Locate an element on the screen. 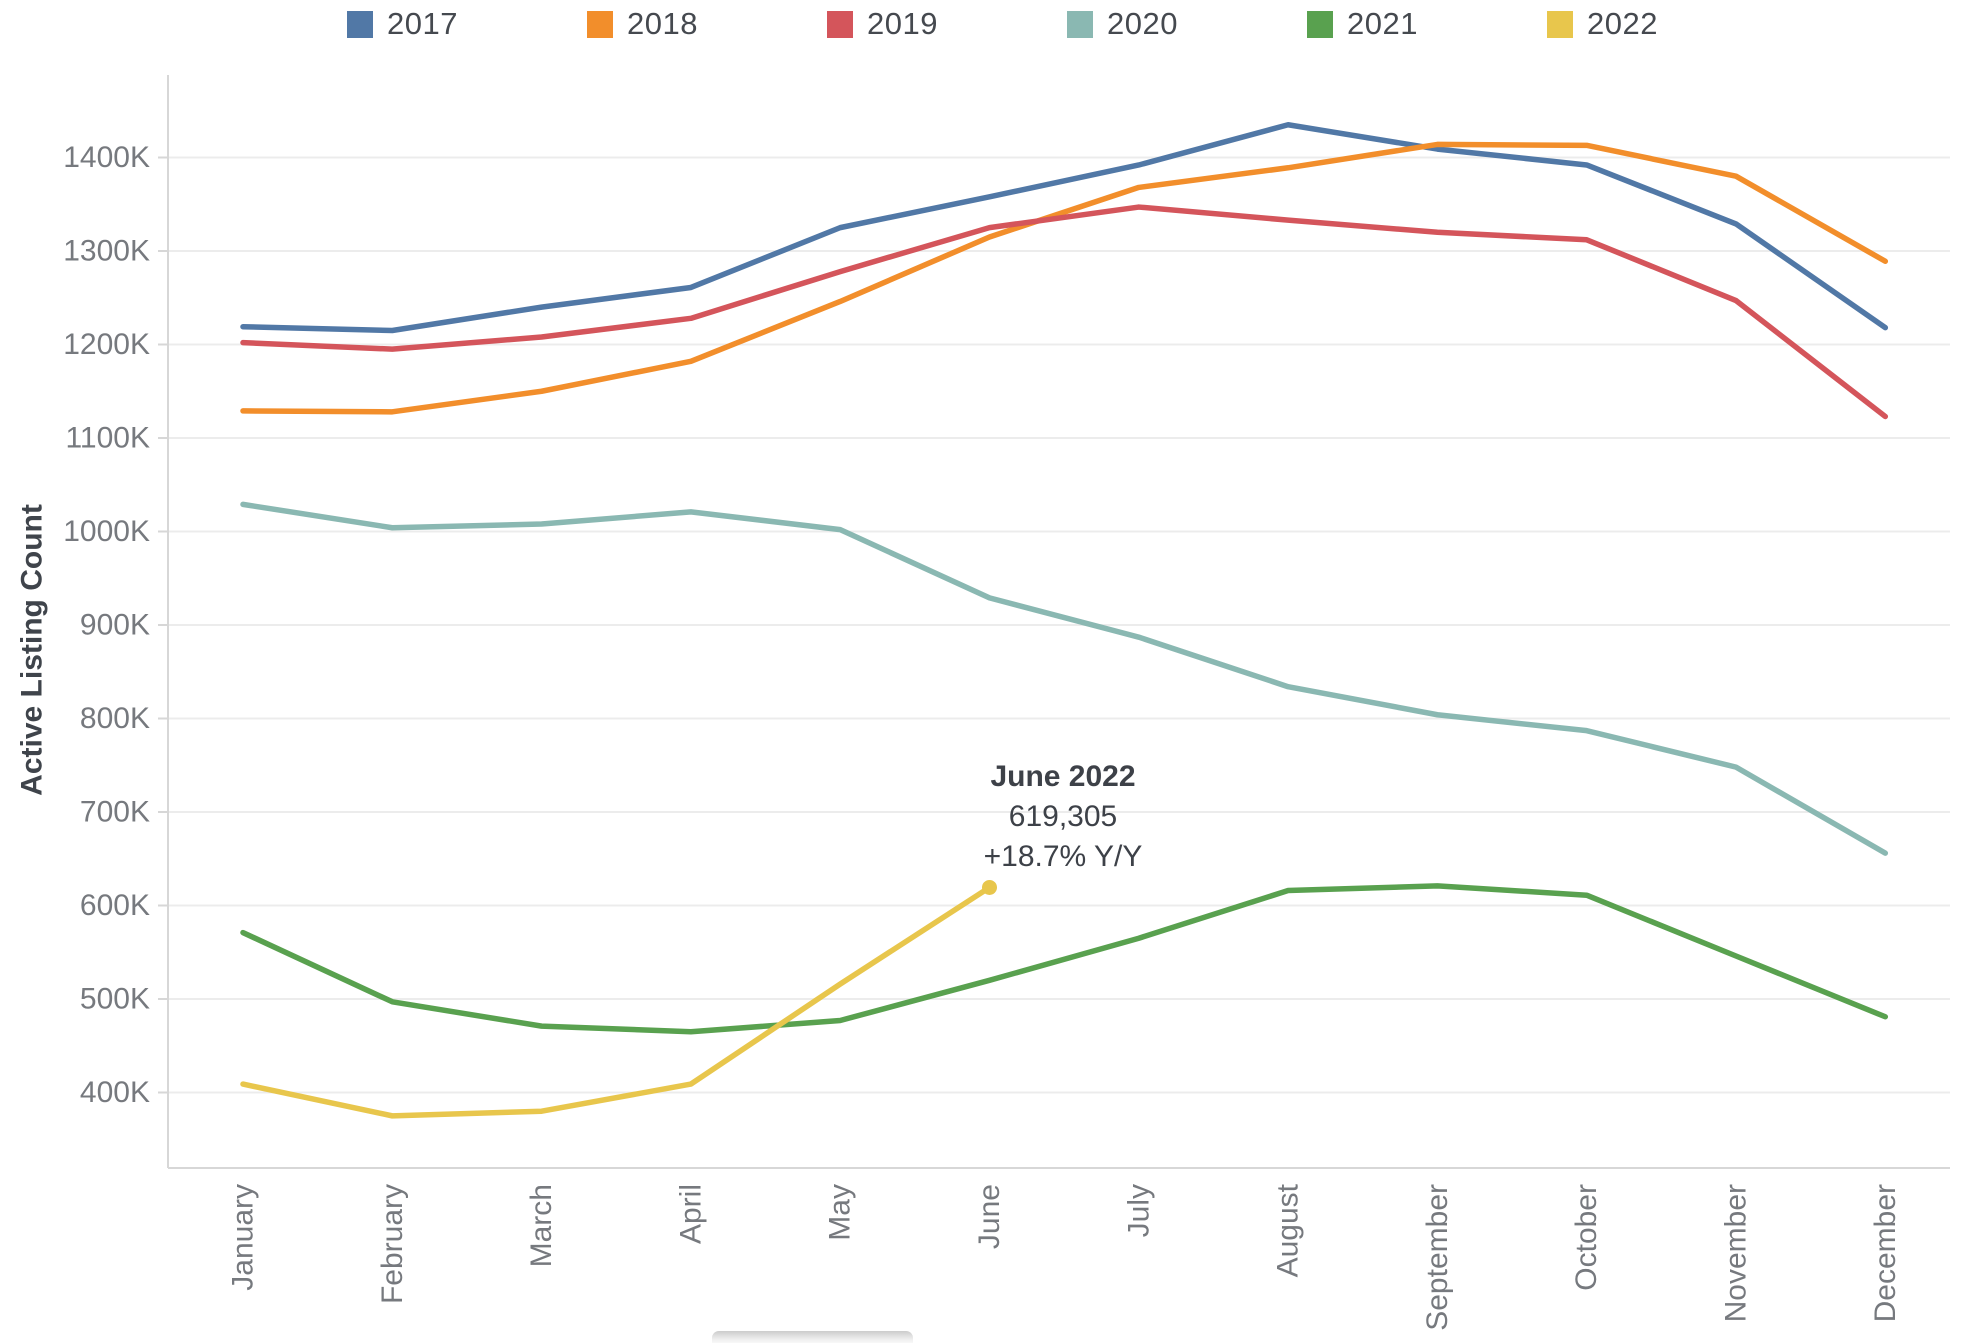 The width and height of the screenshot is (1966, 1343). y-tick-label: 1100K is located at coordinates (107, 438).